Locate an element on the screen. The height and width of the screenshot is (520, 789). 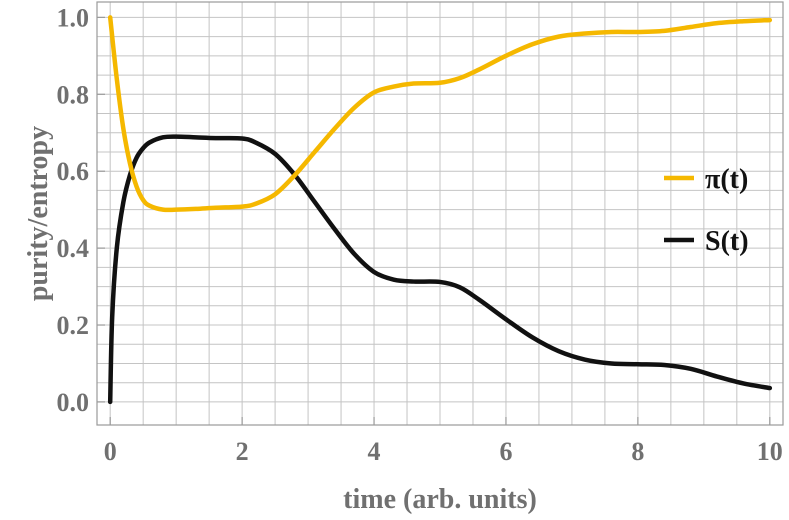
x-tick-label: 6 is located at coordinates (505, 451).